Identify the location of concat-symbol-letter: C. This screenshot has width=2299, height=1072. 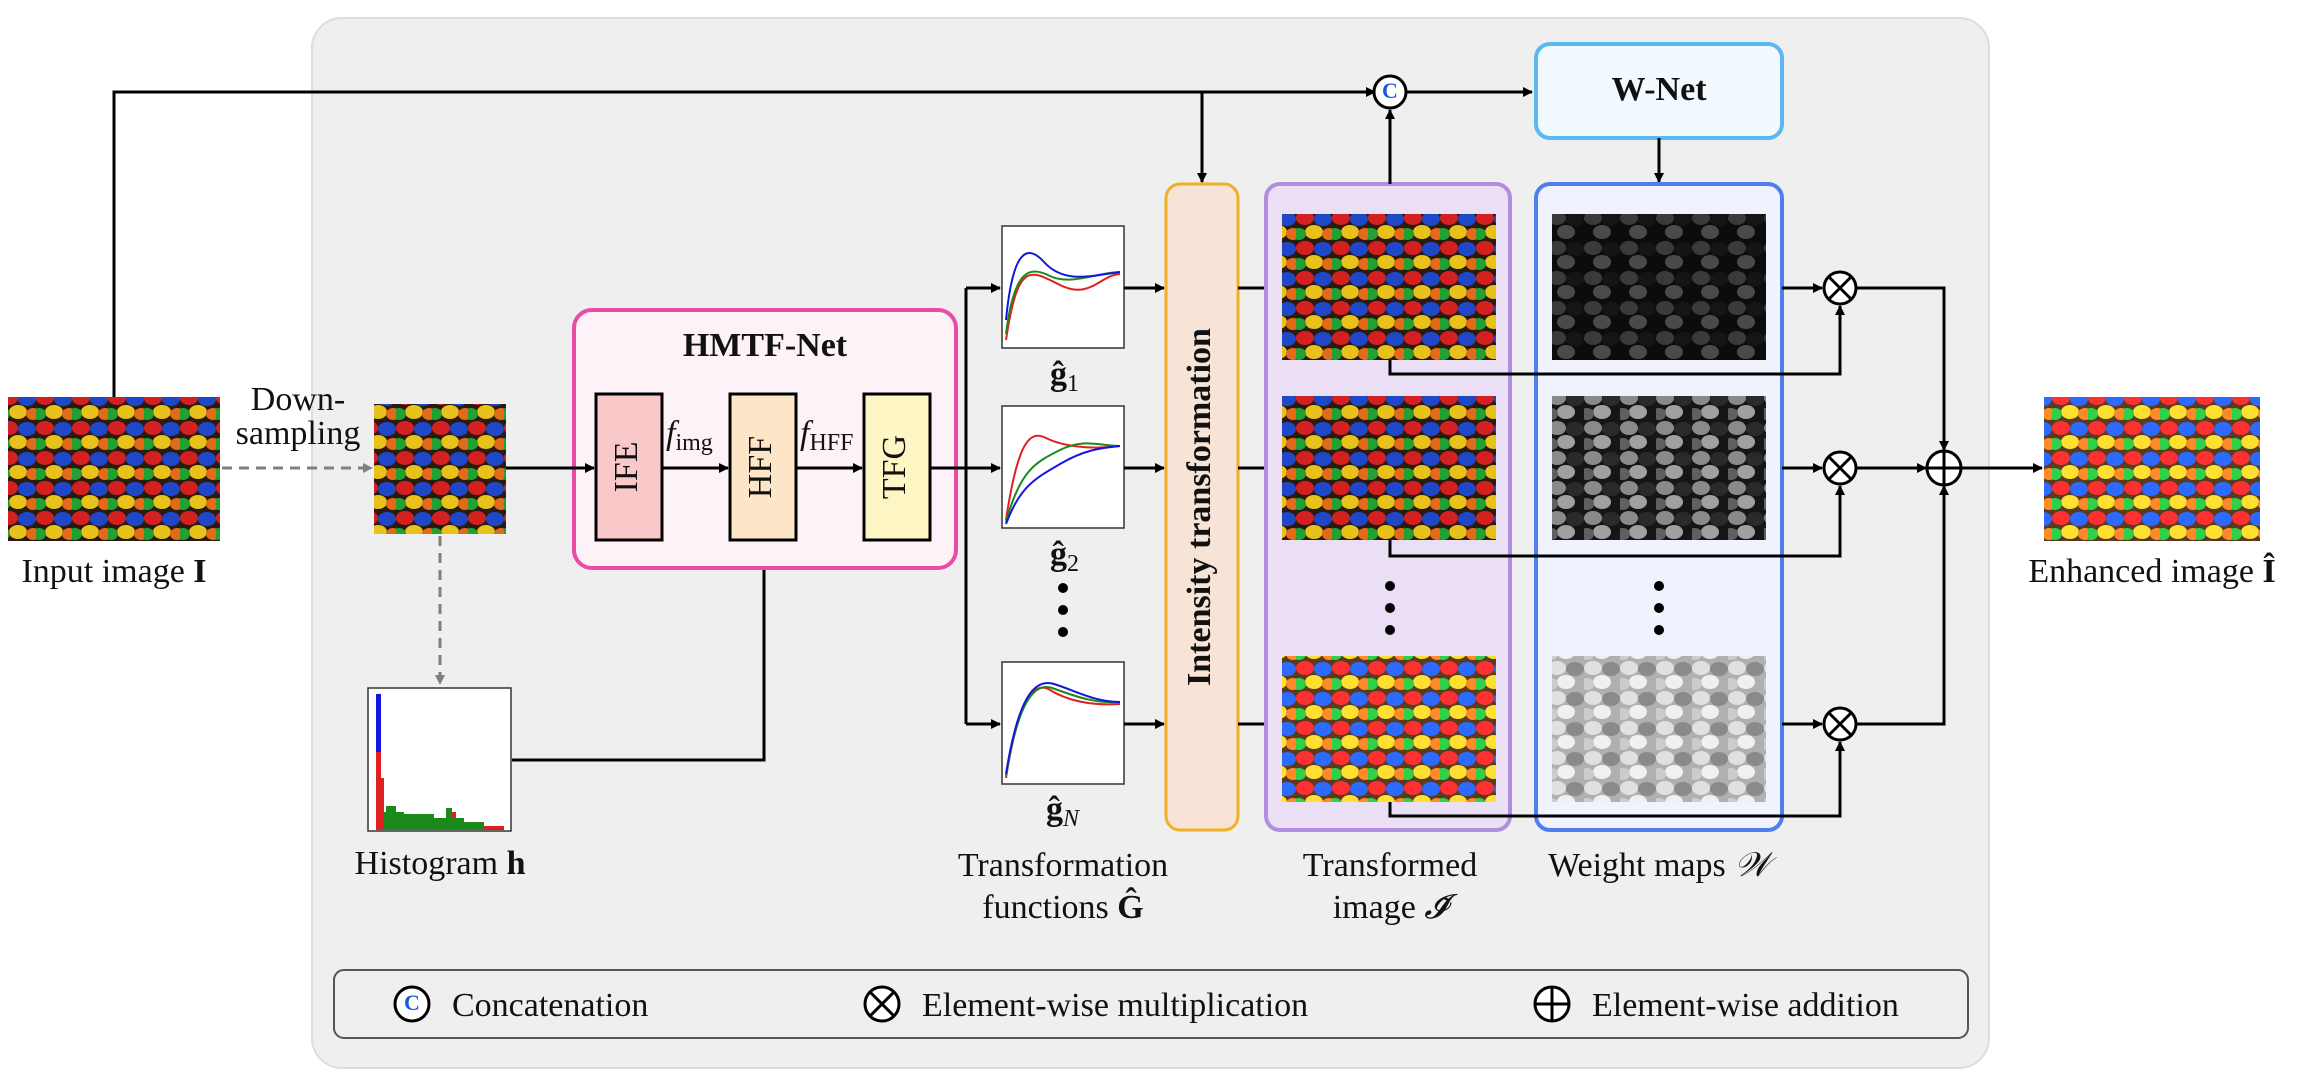
(1390, 90).